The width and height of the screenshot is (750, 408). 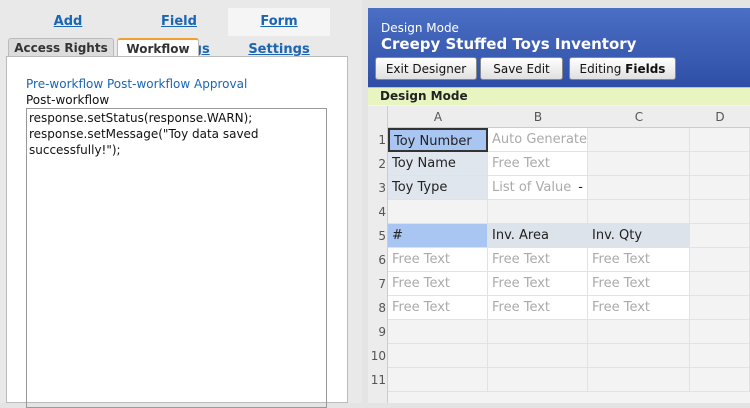 I want to click on button-text: Editing, so click(x=600, y=69).